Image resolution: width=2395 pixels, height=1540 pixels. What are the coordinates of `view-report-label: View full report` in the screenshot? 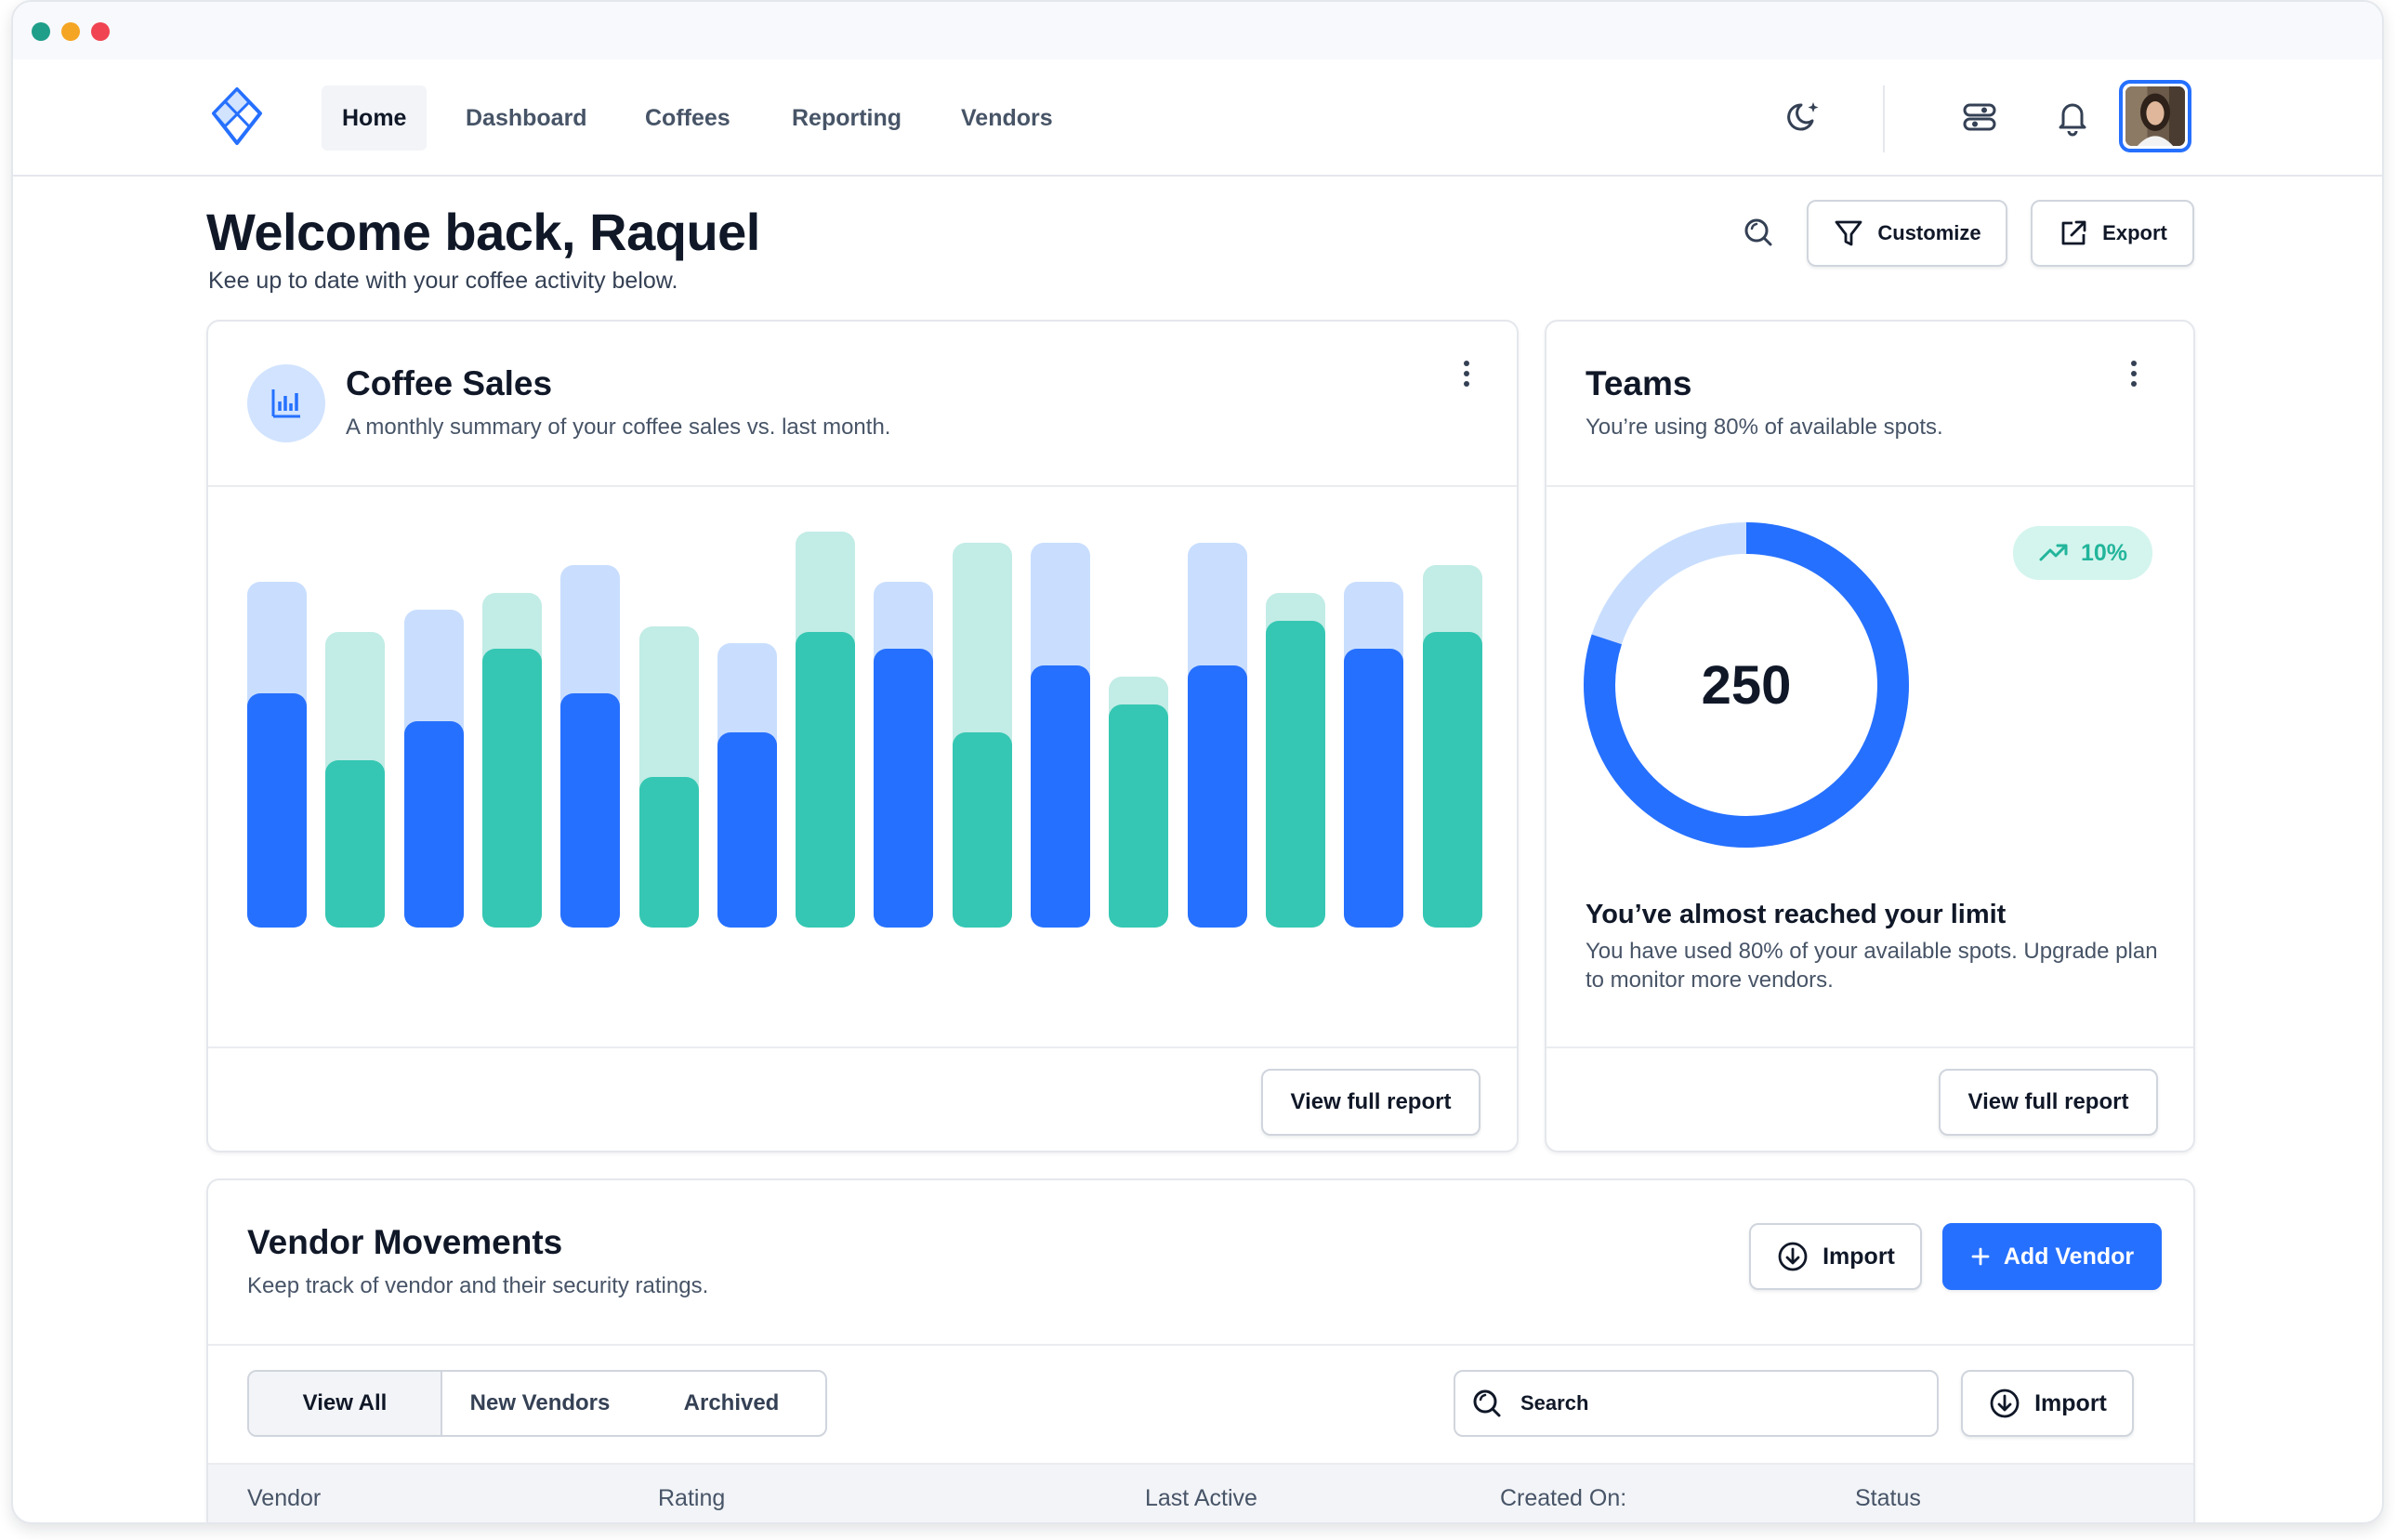 It's located at (1371, 1101).